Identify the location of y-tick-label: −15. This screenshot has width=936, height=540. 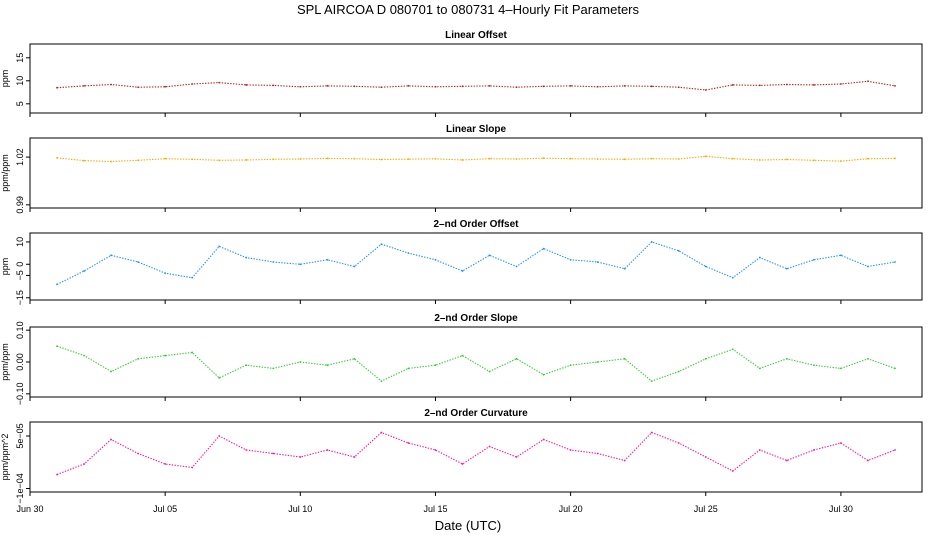
(20, 297).